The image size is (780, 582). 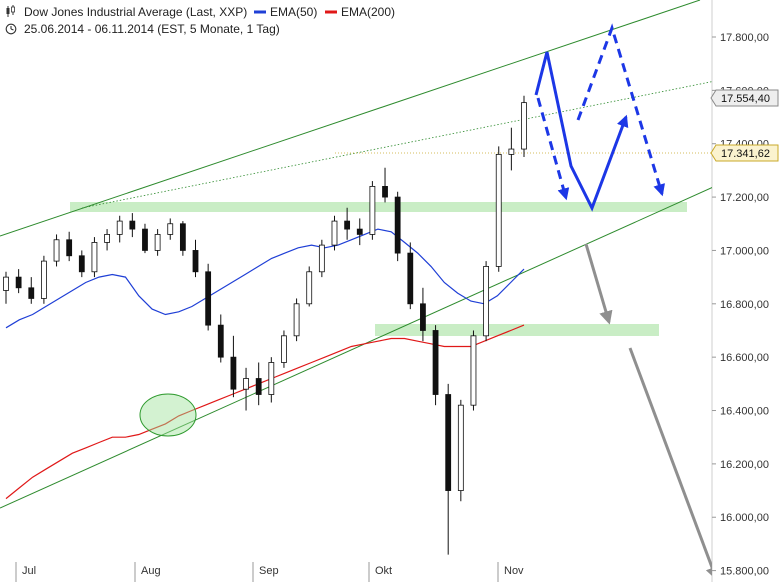 What do you see at coordinates (517, 330) in the screenshot?
I see `support-zone` at bounding box center [517, 330].